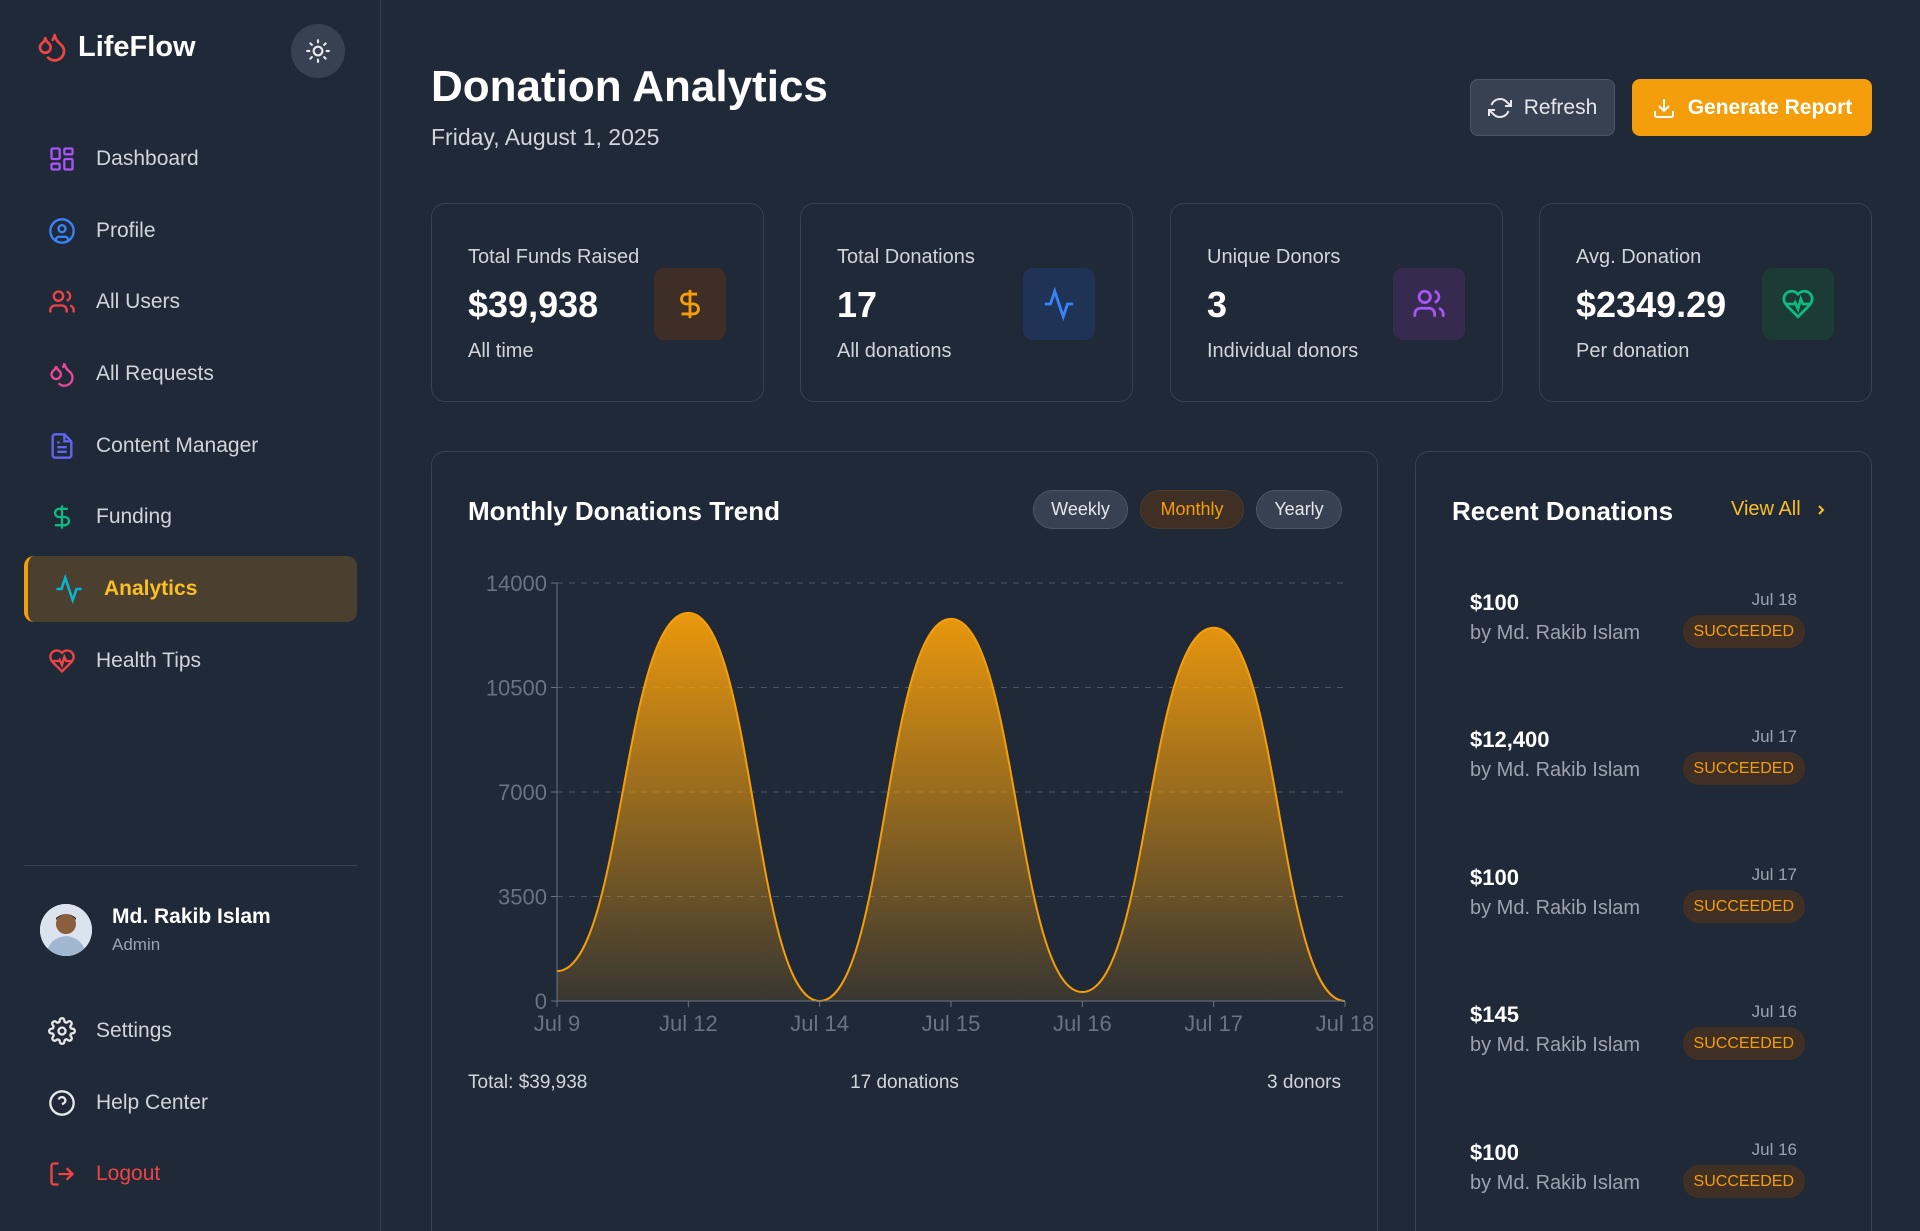 The image size is (1920, 1231). Describe the element at coordinates (516, 688) in the screenshot. I see `y-tick-label: 10500` at that location.